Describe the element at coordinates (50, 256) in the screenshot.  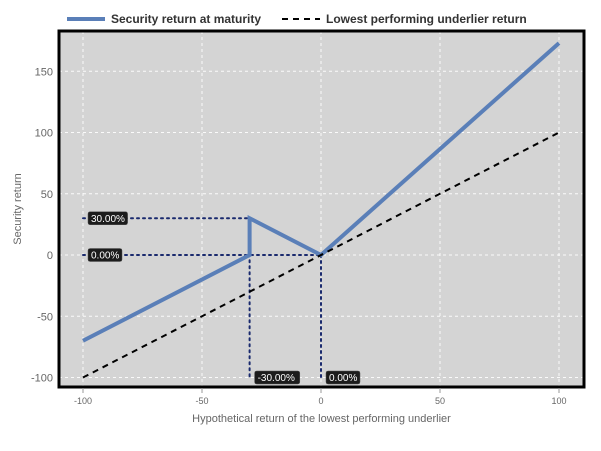
I see `y-tick-label: 0` at that location.